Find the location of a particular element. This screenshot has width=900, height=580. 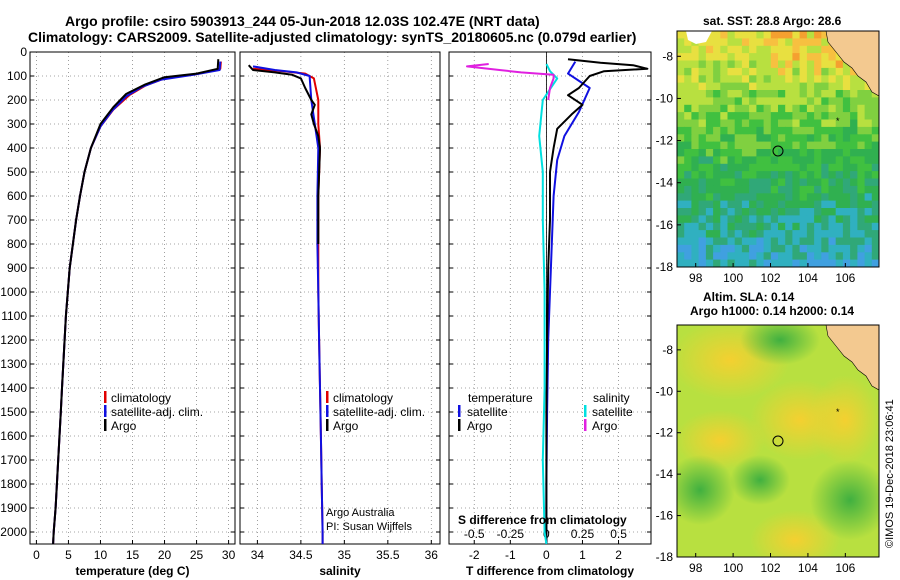

credit-line-1: Argo Australia is located at coordinates (360, 513).